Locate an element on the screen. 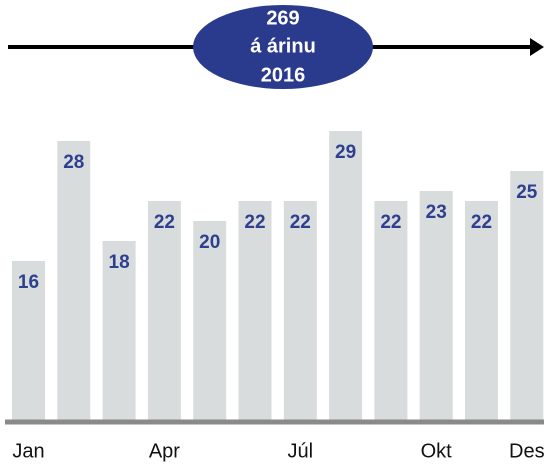 Image resolution: width=544 pixels, height=469 pixels. annotation-line: 2016 is located at coordinates (283, 75).